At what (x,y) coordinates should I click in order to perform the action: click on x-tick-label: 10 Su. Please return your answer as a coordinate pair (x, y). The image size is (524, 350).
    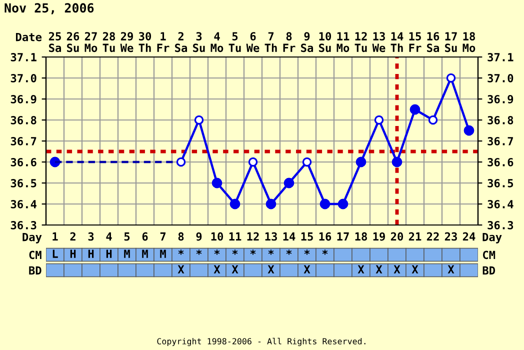
    Looking at the image, I should click on (325, 42).